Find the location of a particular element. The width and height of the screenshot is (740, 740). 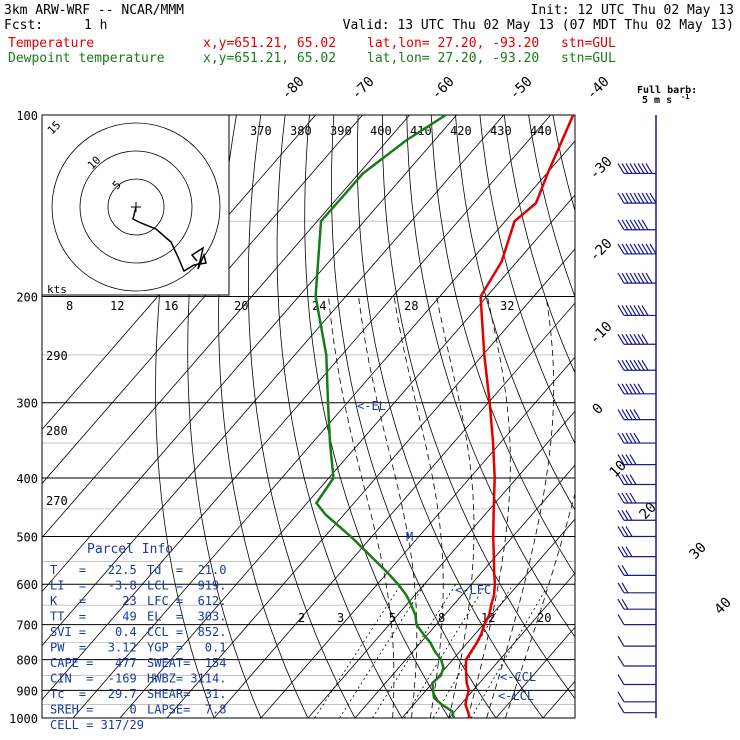

isotherm-label: -30 is located at coordinates (601, 168).